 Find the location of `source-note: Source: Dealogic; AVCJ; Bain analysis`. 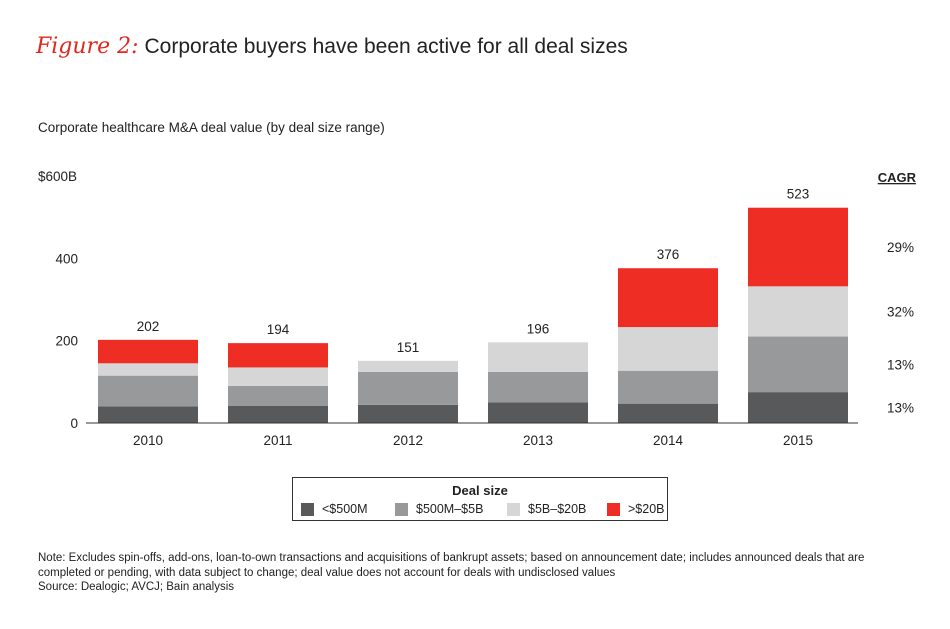

source-note: Source: Dealogic; AVCJ; Bain analysis is located at coordinates (136, 587).